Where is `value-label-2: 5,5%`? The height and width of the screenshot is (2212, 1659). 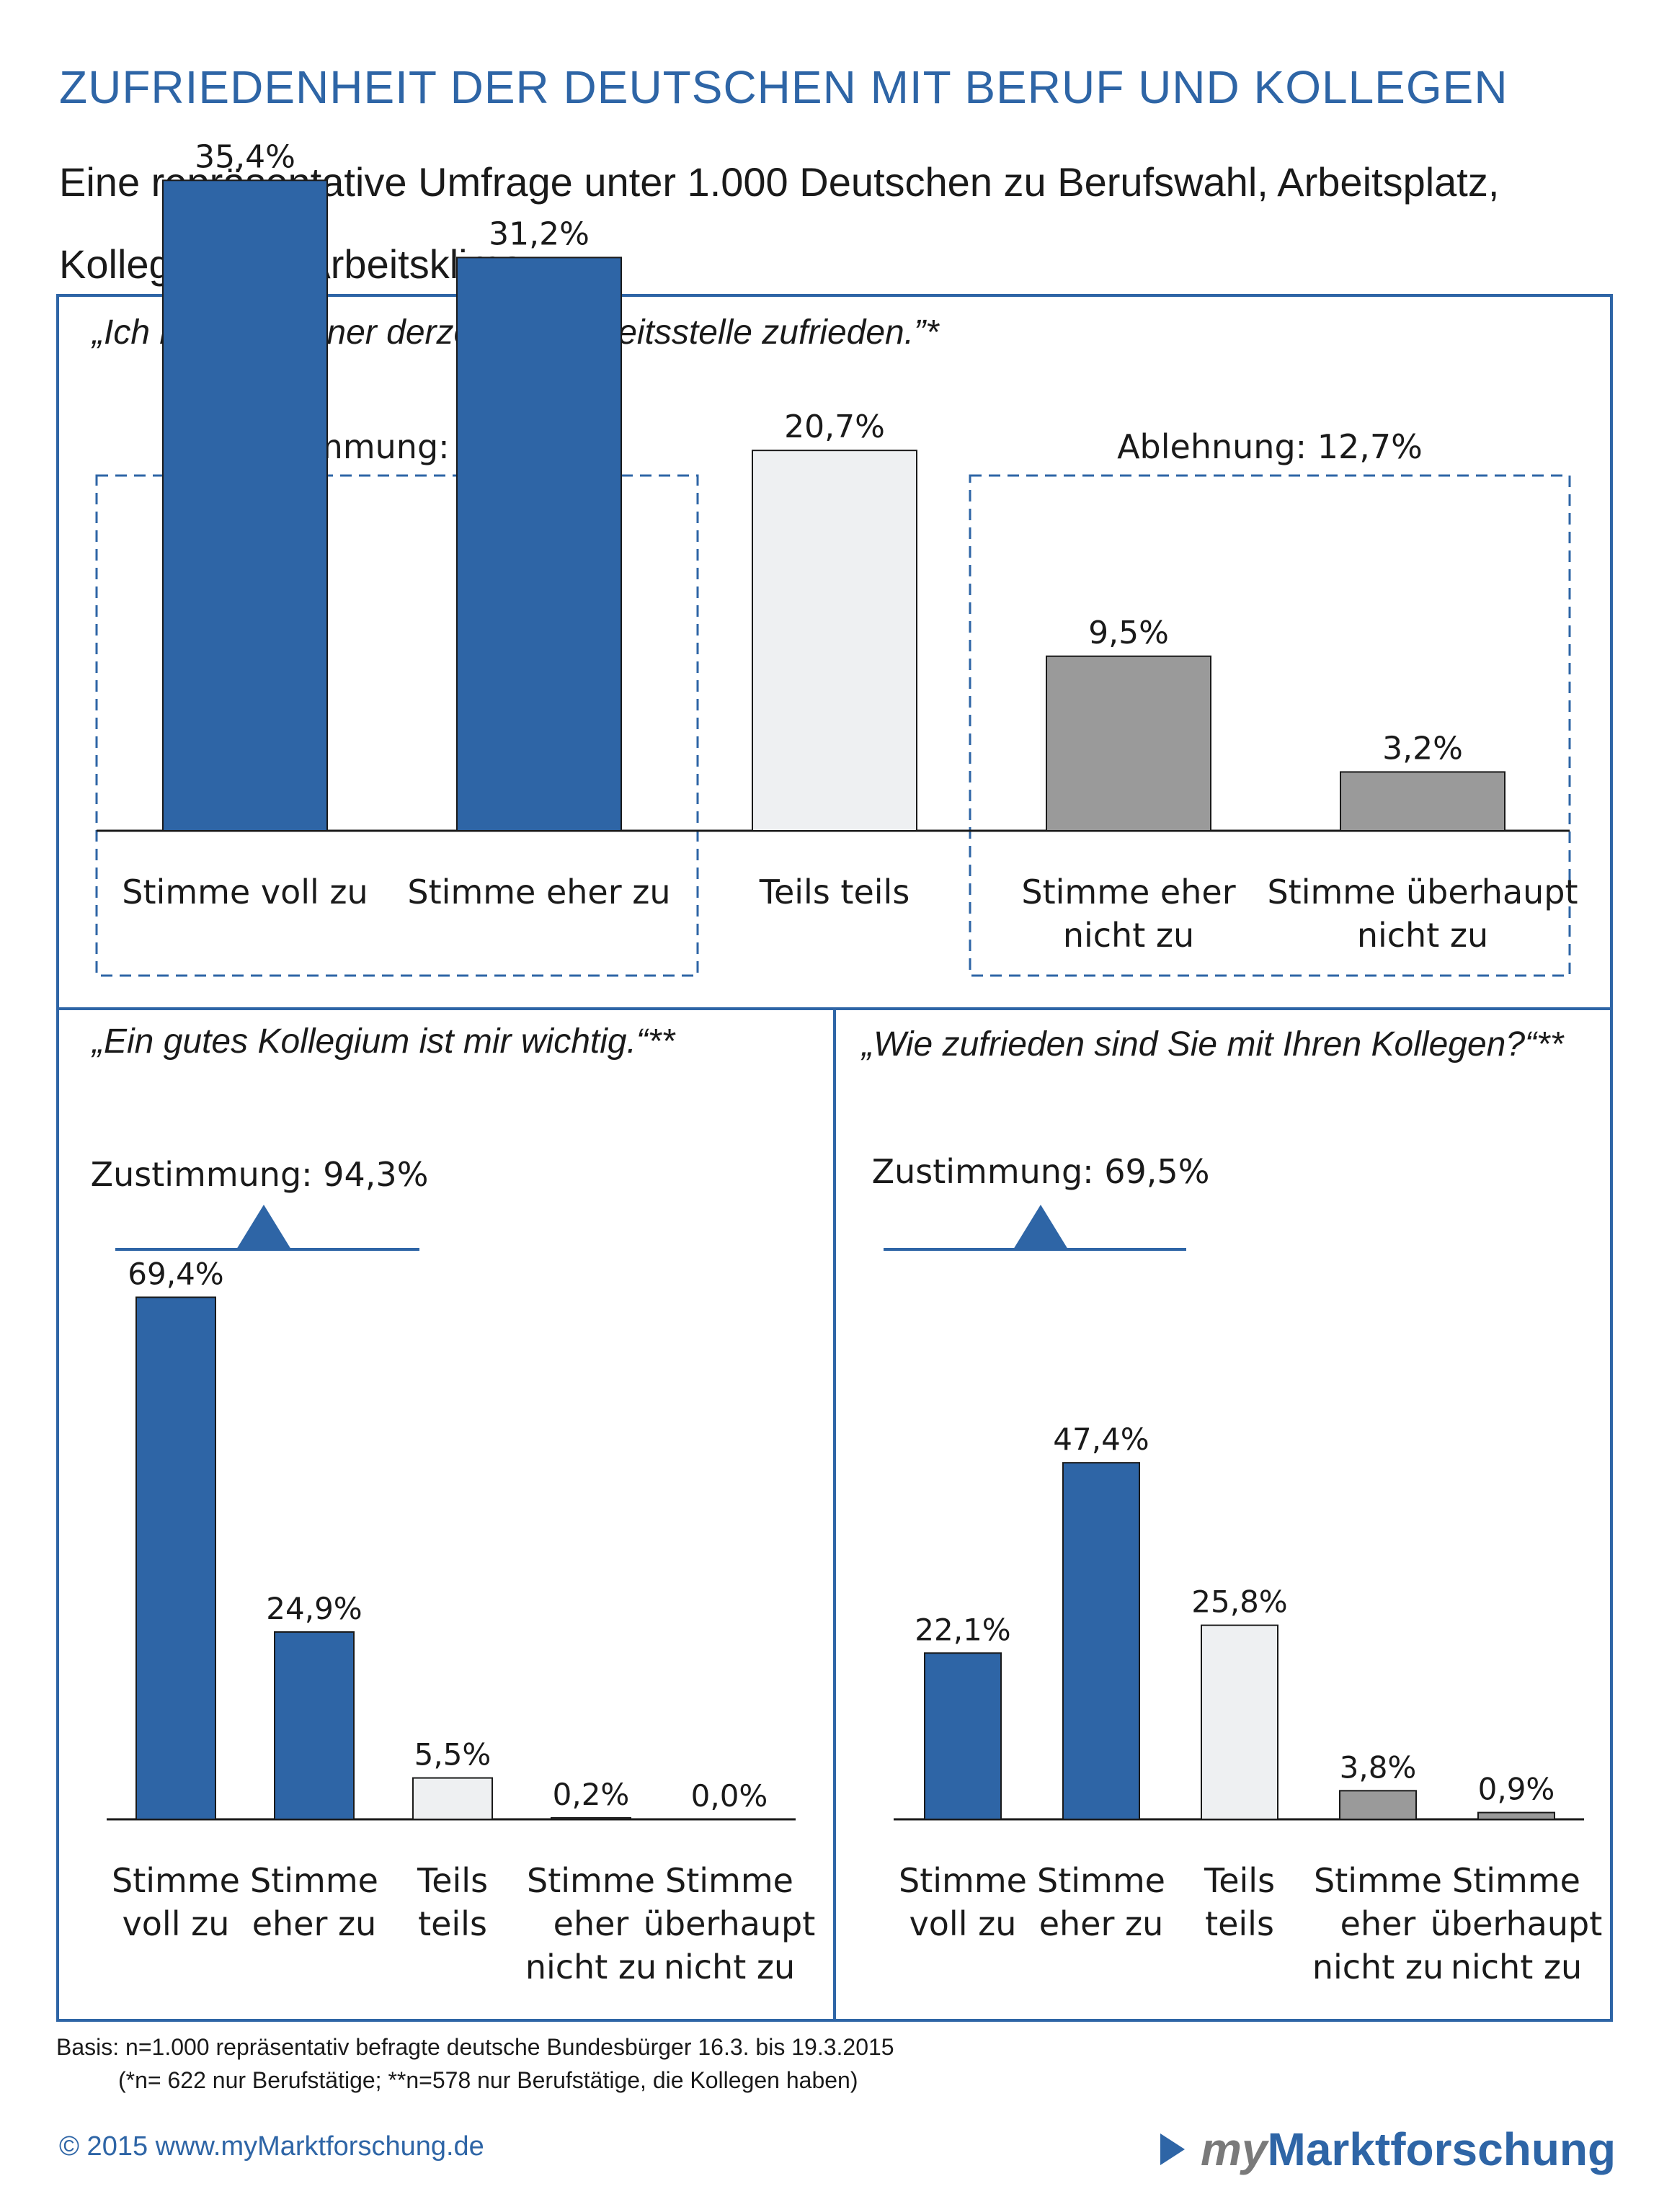
value-label-2: 5,5% is located at coordinates (453, 1755).